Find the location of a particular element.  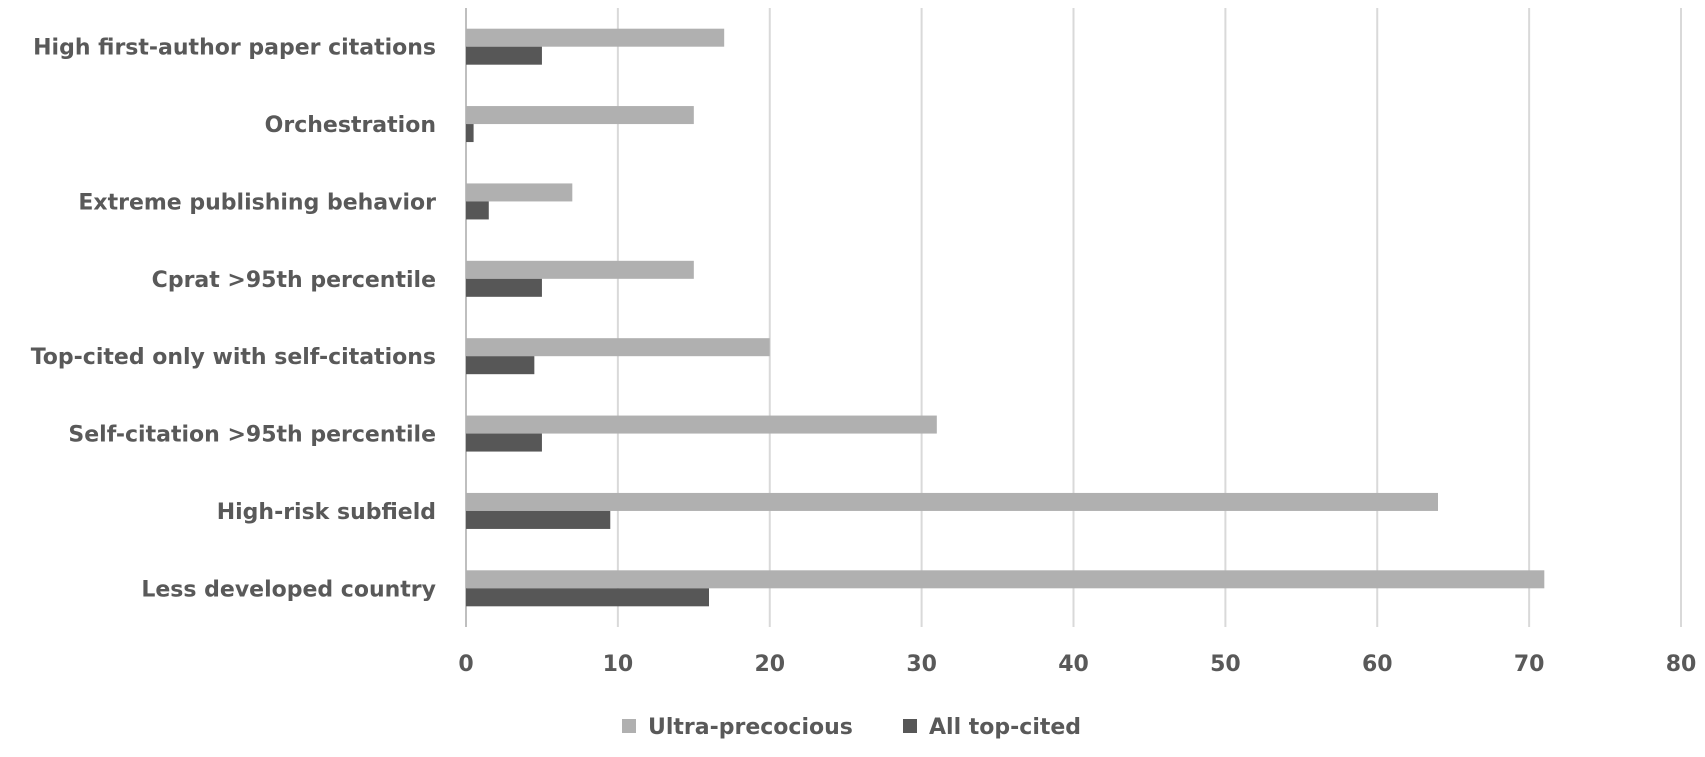

bar-ultra-precocious-cprat-95th-percentile is located at coordinates (580, 269).